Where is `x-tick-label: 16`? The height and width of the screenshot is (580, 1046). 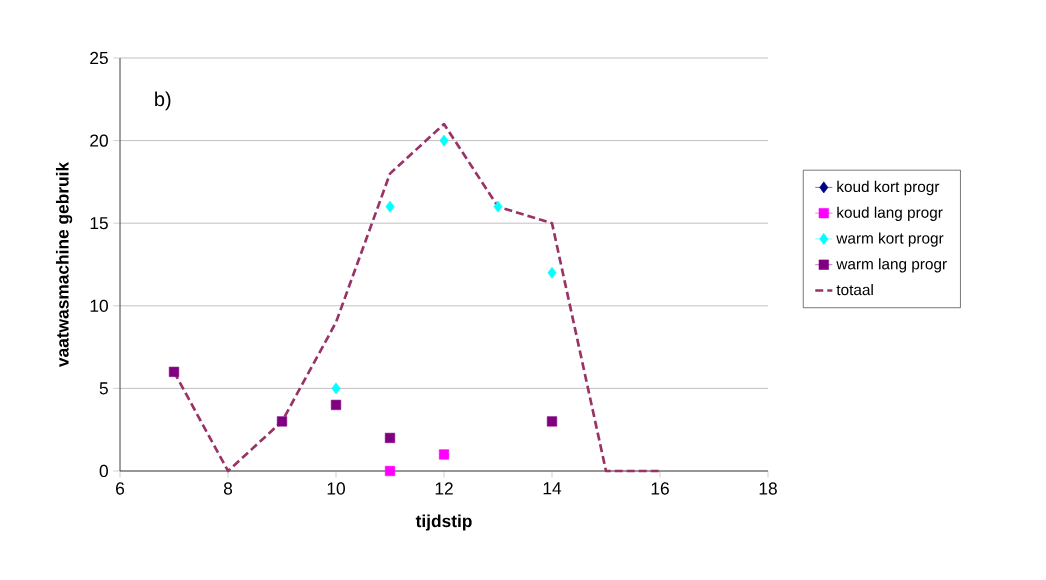
x-tick-label: 16 is located at coordinates (660, 488).